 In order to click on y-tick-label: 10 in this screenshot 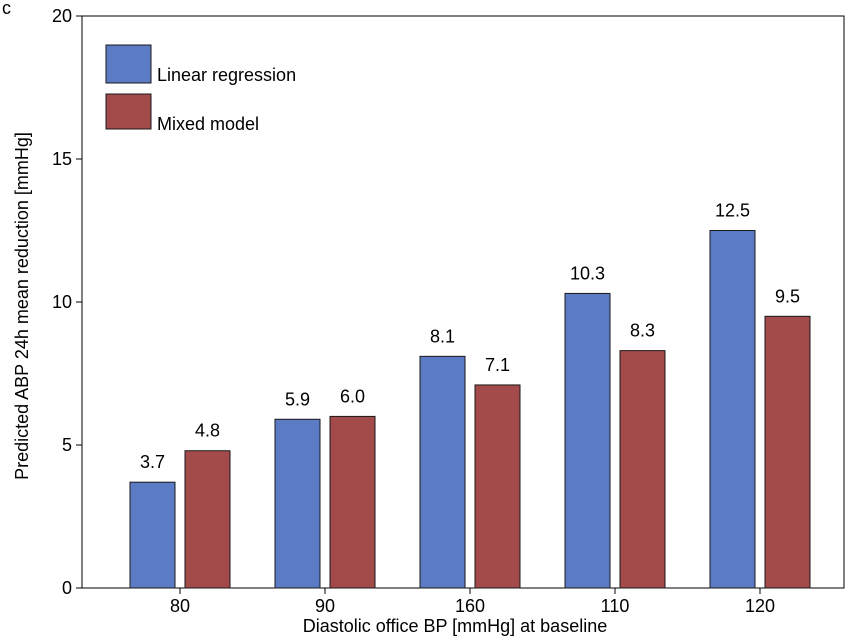, I will do `click(62, 302)`.